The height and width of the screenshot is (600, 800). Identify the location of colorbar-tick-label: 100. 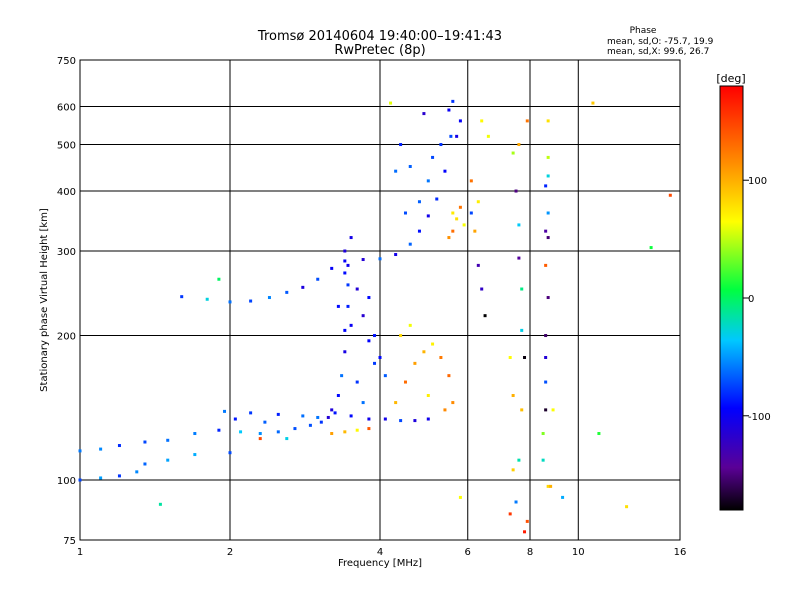
(757, 181).